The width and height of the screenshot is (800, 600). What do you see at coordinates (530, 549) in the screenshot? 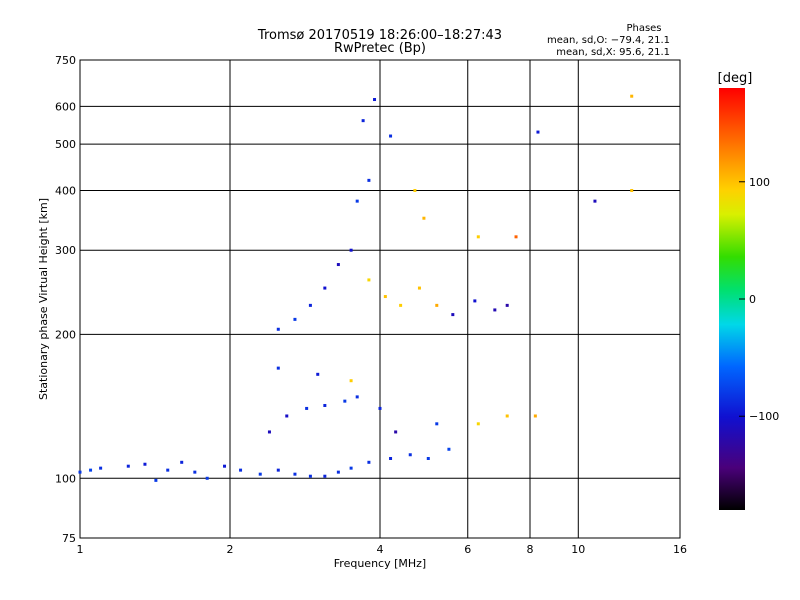
I see `x-tick-label: 8` at bounding box center [530, 549].